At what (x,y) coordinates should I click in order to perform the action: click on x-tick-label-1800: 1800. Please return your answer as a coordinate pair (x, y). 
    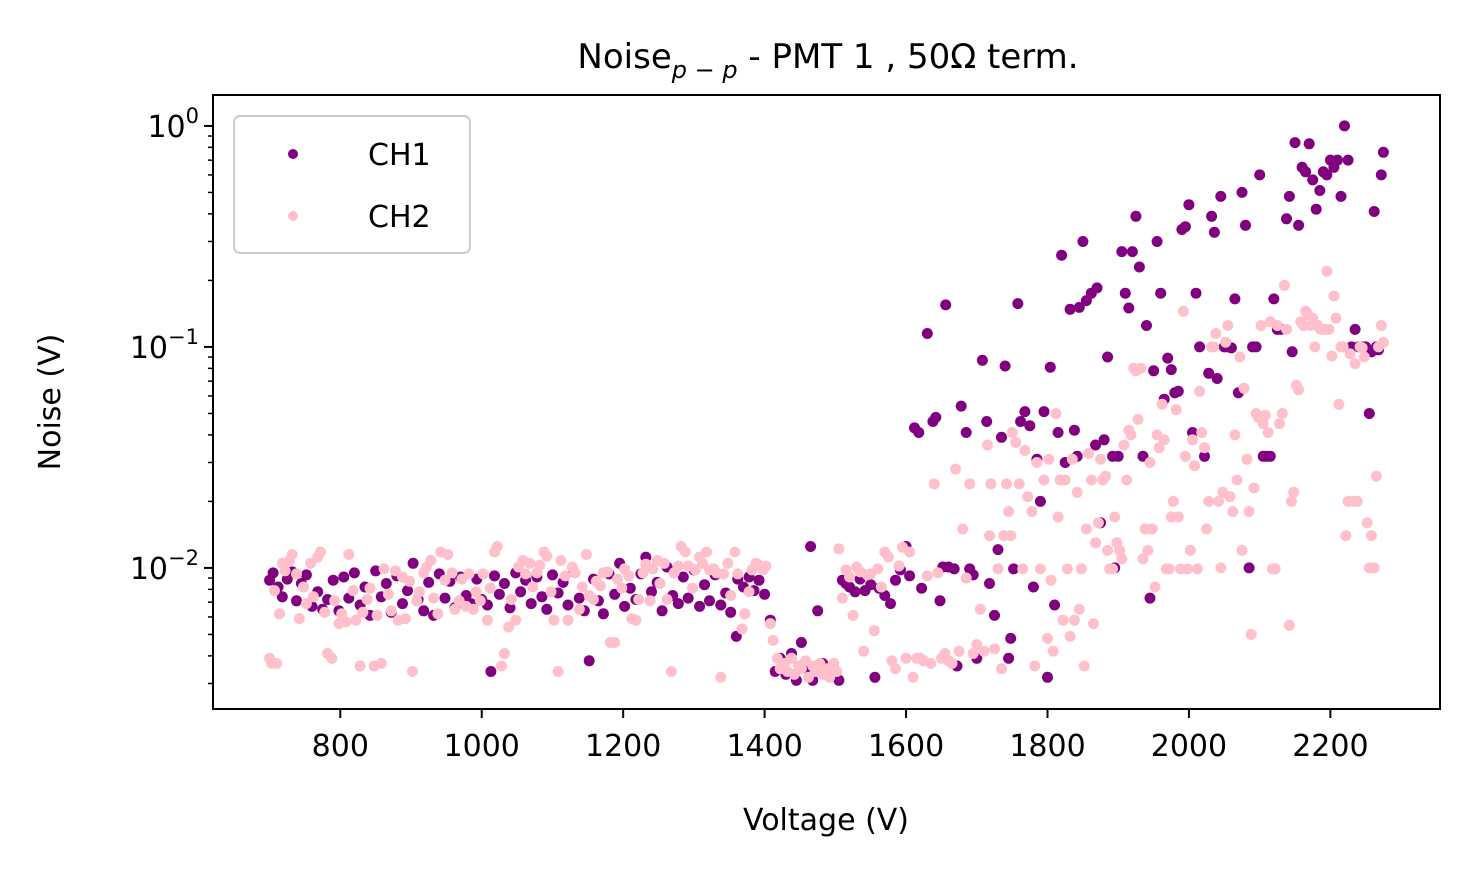
    Looking at the image, I should click on (1047, 746).